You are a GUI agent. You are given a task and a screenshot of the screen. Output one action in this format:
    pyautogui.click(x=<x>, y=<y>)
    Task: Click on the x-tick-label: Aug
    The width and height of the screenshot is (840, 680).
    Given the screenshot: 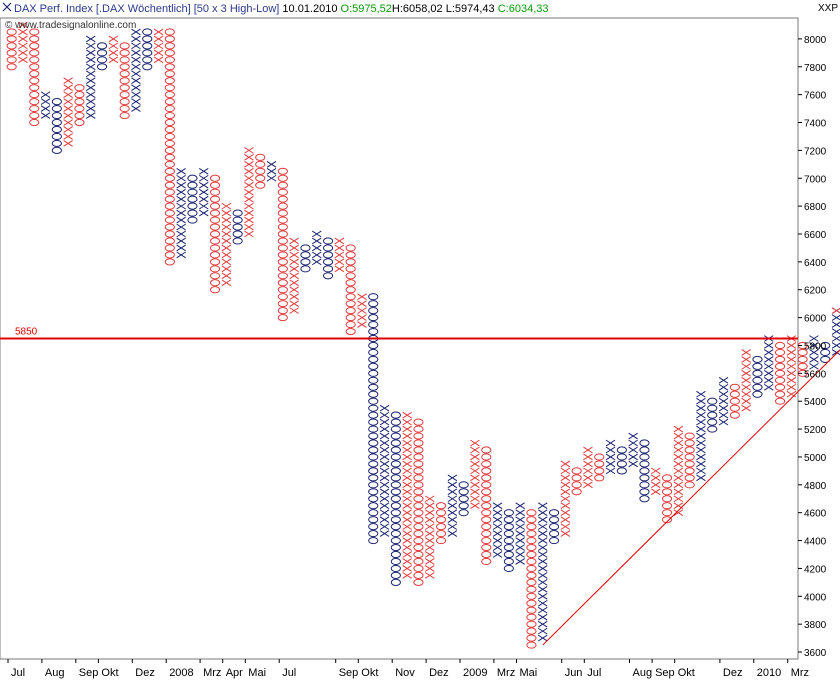 What is the action you would take?
    pyautogui.click(x=55, y=673)
    